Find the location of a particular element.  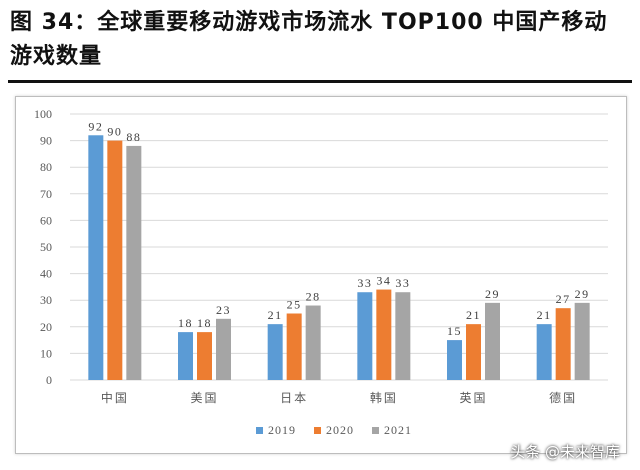

legend: 2019 2020 2021 is located at coordinates (334, 430).